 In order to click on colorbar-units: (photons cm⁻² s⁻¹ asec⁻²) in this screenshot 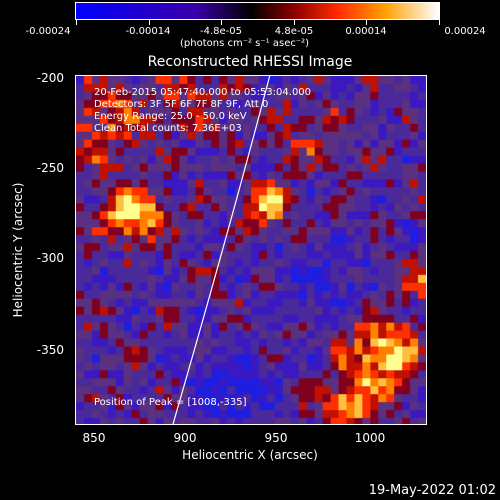, I will do `click(245, 43)`.